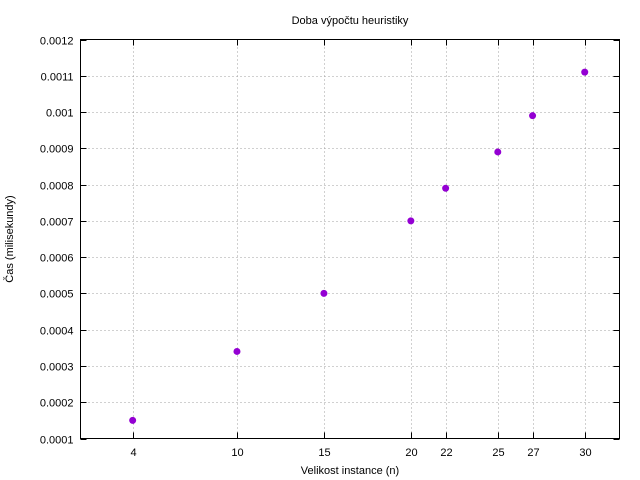  What do you see at coordinates (350, 471) in the screenshot?
I see `x-axis-label: Velikost instance (n)` at bounding box center [350, 471].